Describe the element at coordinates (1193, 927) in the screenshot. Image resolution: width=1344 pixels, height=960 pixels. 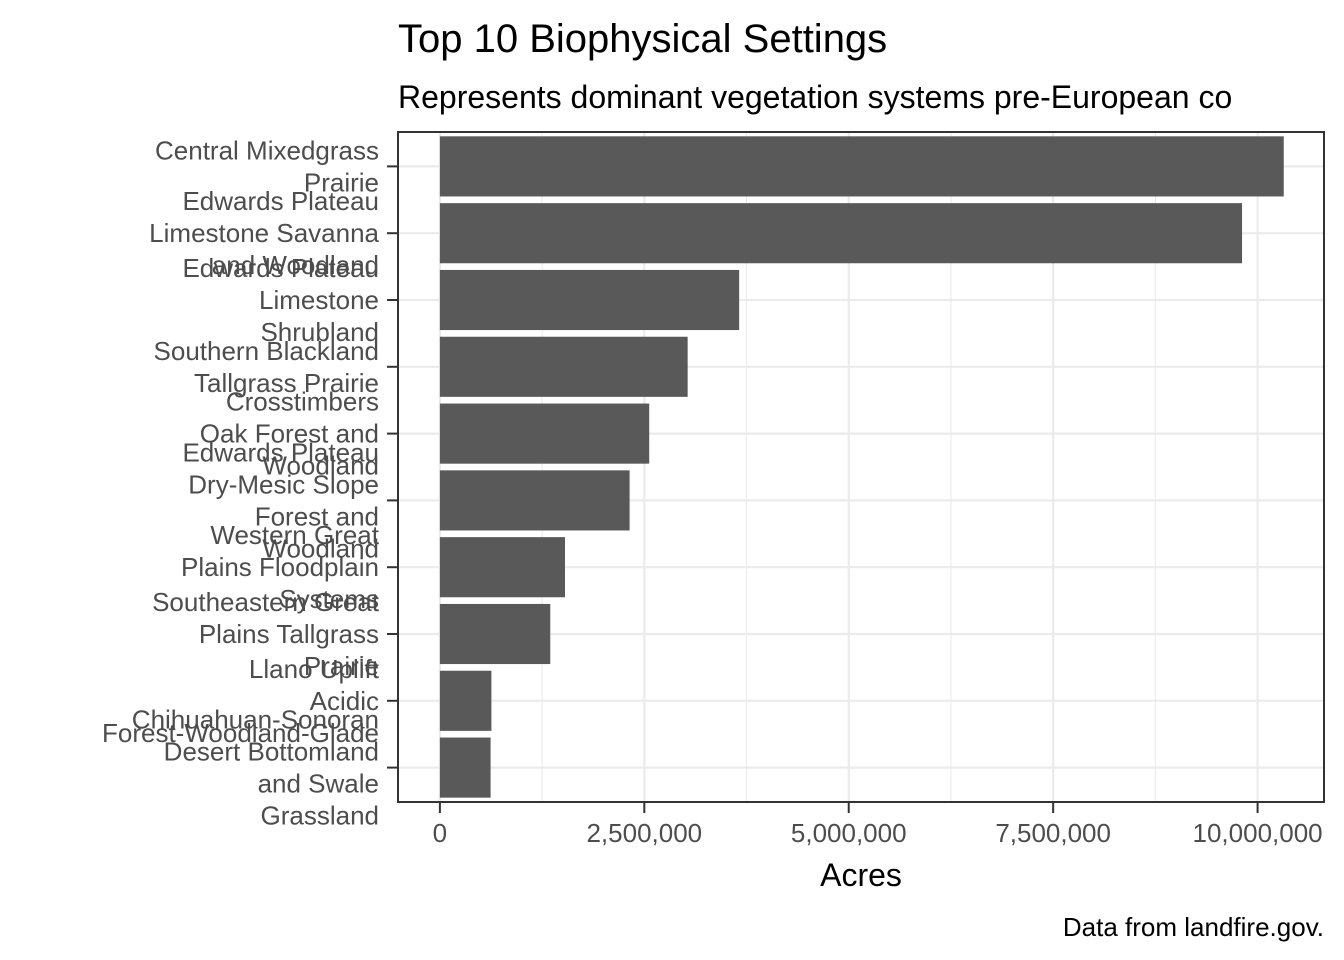
I see `chart-caption: Data from landfire.gov.` at that location.